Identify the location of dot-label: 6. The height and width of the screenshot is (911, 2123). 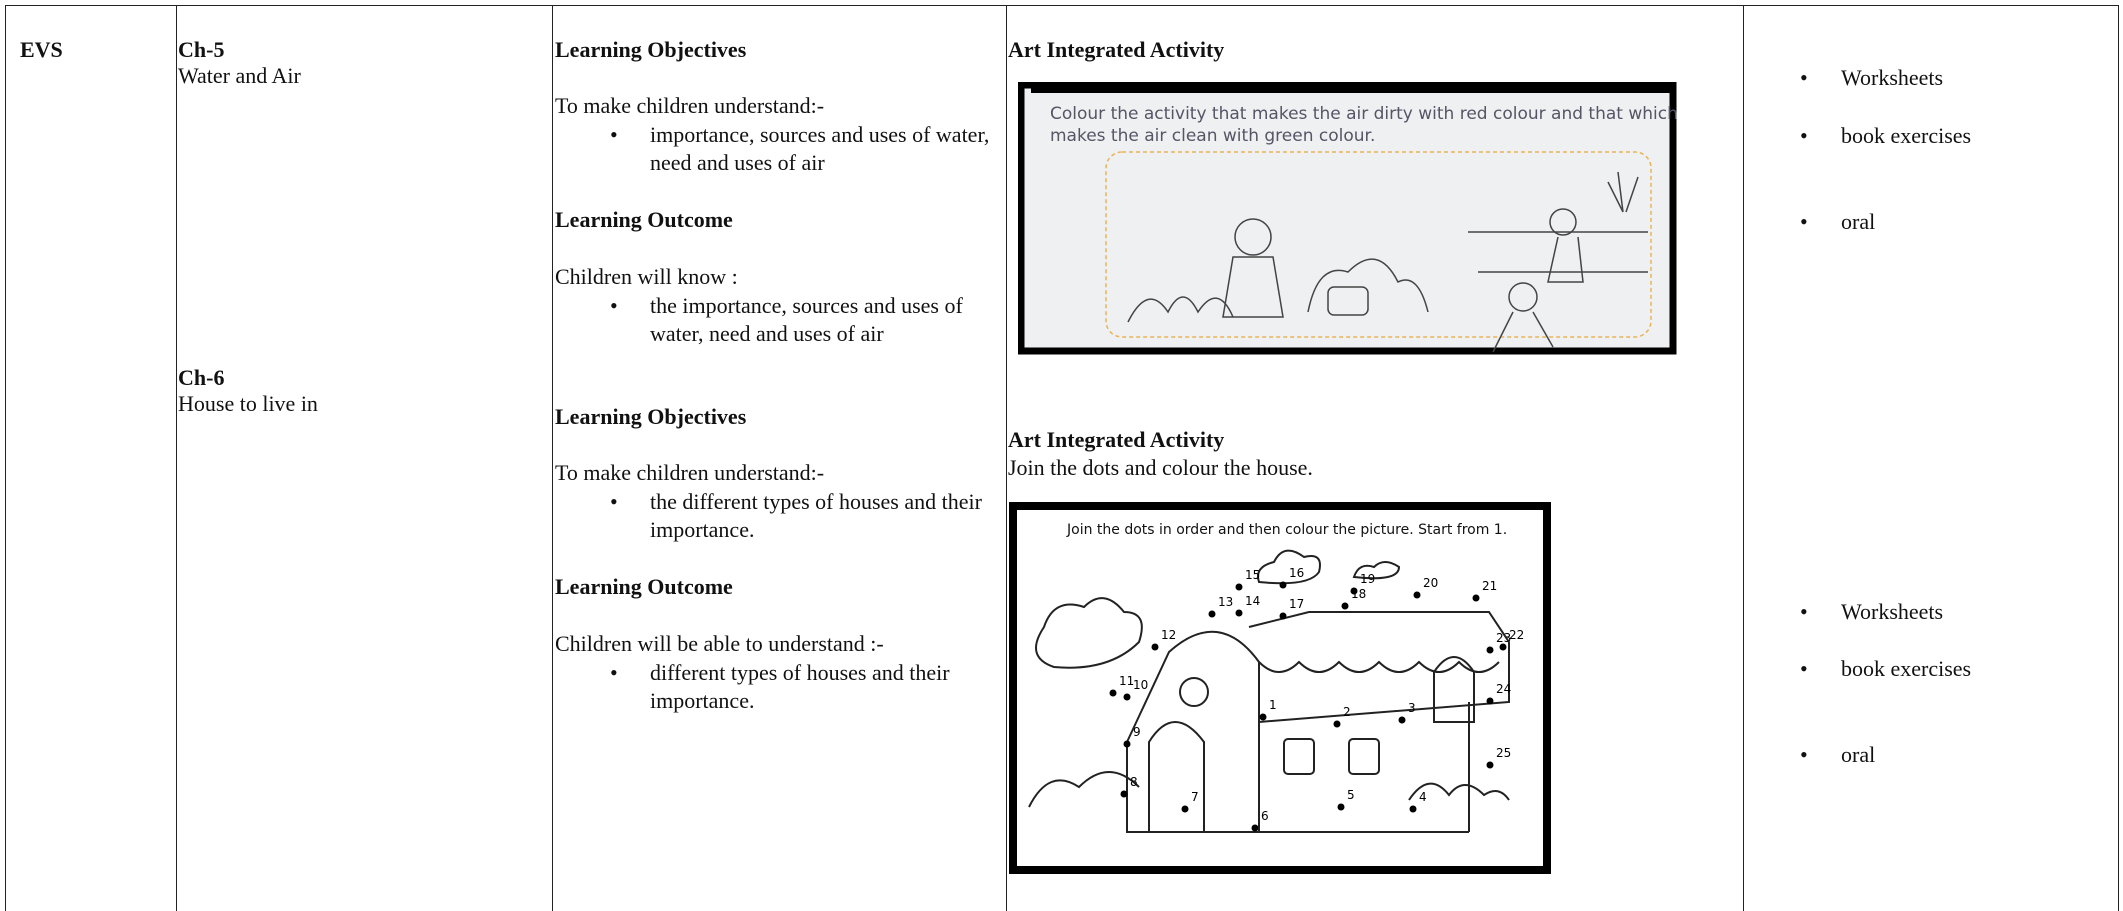
(1265, 816).